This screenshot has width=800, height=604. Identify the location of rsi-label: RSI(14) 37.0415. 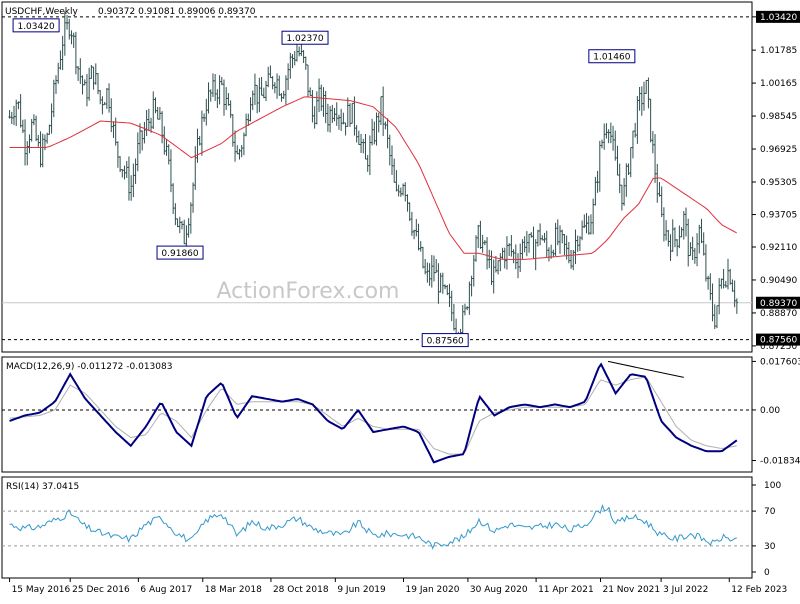
(42, 487).